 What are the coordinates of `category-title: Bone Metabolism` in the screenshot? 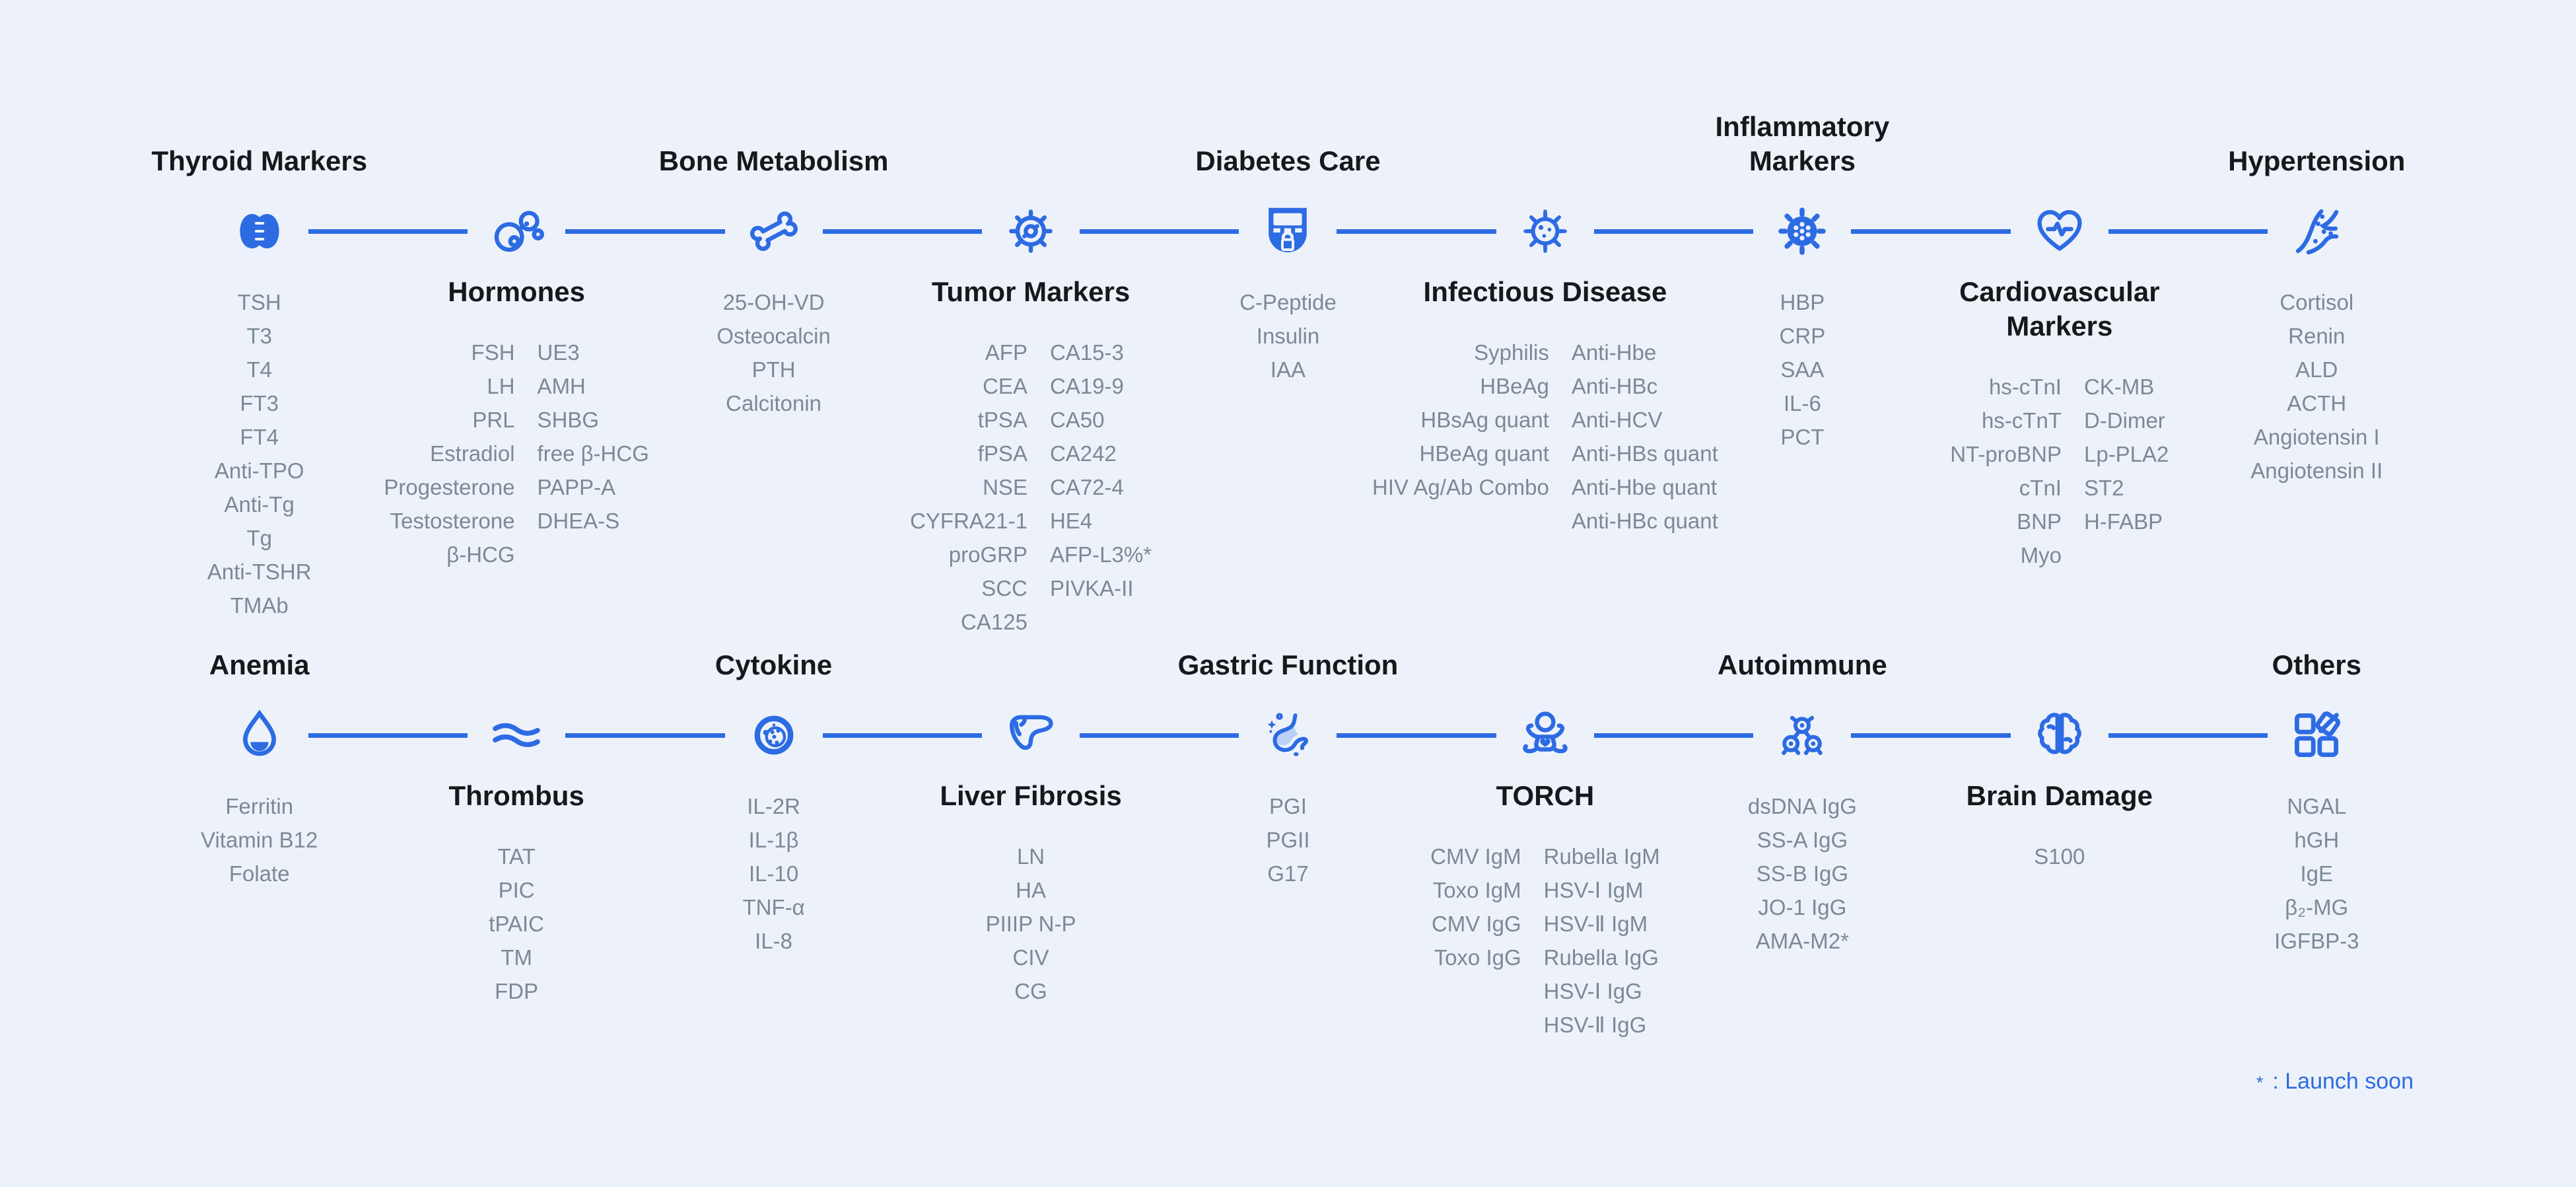 It's located at (774, 161).